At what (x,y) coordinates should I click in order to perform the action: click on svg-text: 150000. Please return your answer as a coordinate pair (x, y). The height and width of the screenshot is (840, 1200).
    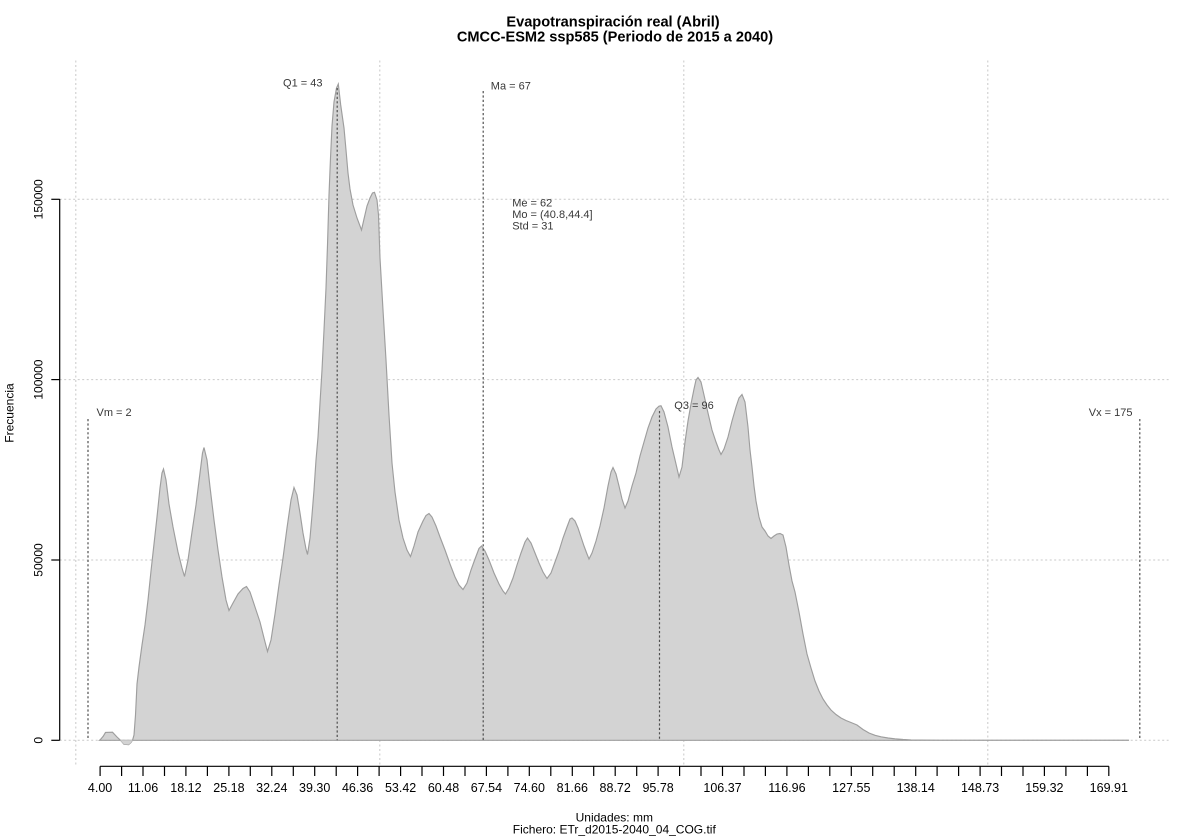
    Looking at the image, I should click on (39, 199).